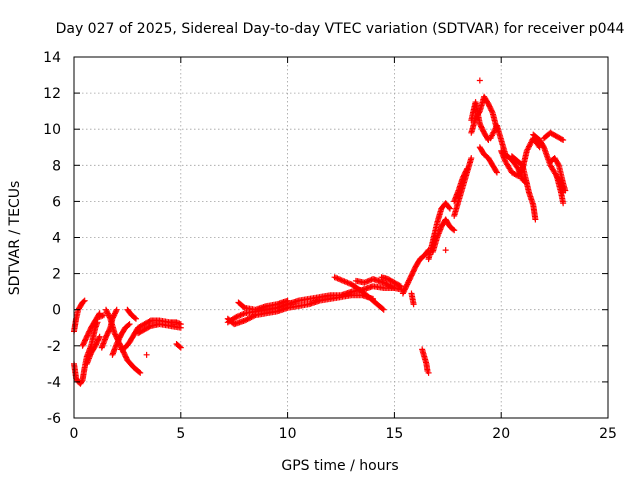 This screenshot has width=640, height=480. What do you see at coordinates (608, 434) in the screenshot?
I see `x-tick-label: 25` at bounding box center [608, 434].